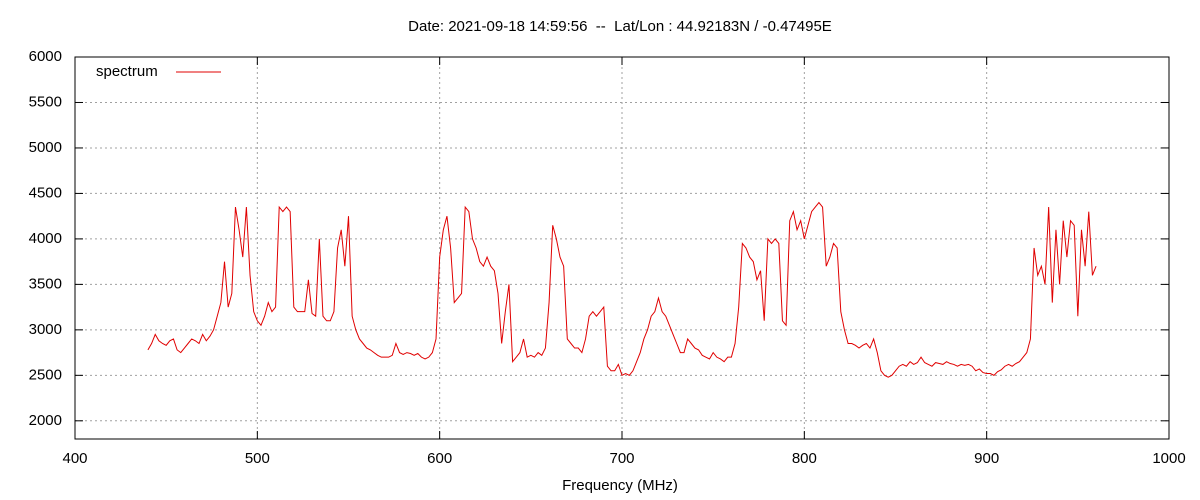 This screenshot has height=500, width=1200. I want to click on y-tick-label: 3000, so click(45, 329).